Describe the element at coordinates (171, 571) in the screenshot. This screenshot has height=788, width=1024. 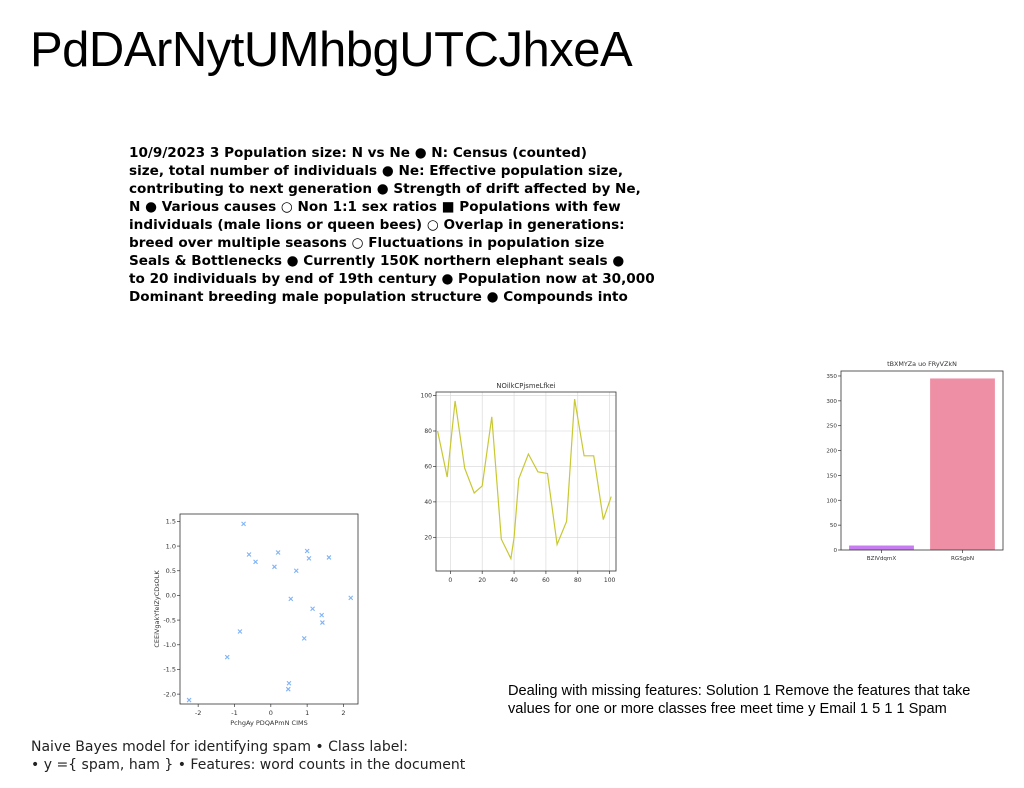
I see `y-tick-label: 0.5` at that location.